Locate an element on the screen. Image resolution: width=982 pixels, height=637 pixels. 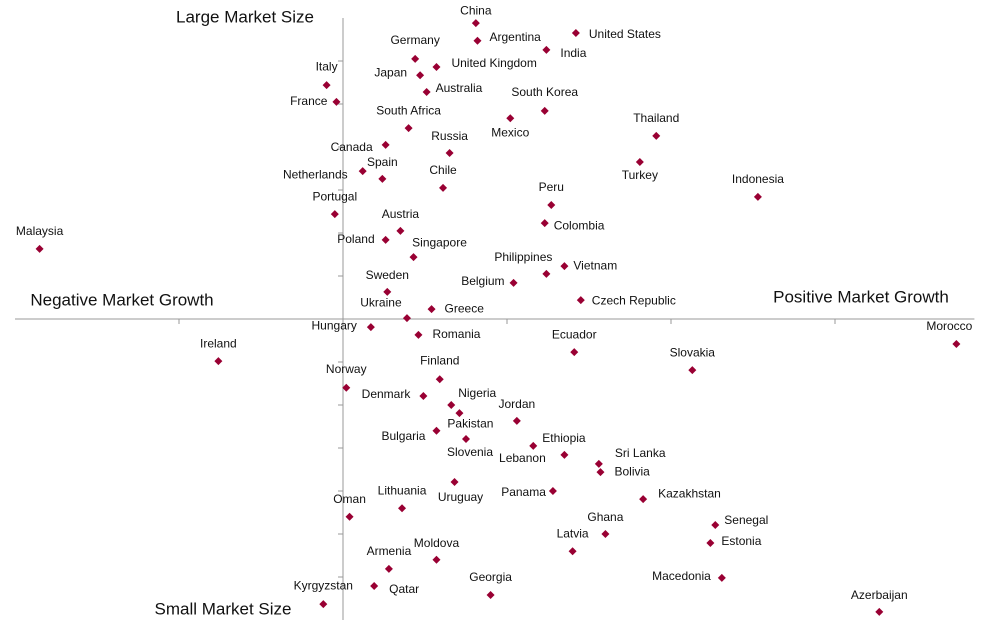
point-label: Argentina is located at coordinates (515, 37).